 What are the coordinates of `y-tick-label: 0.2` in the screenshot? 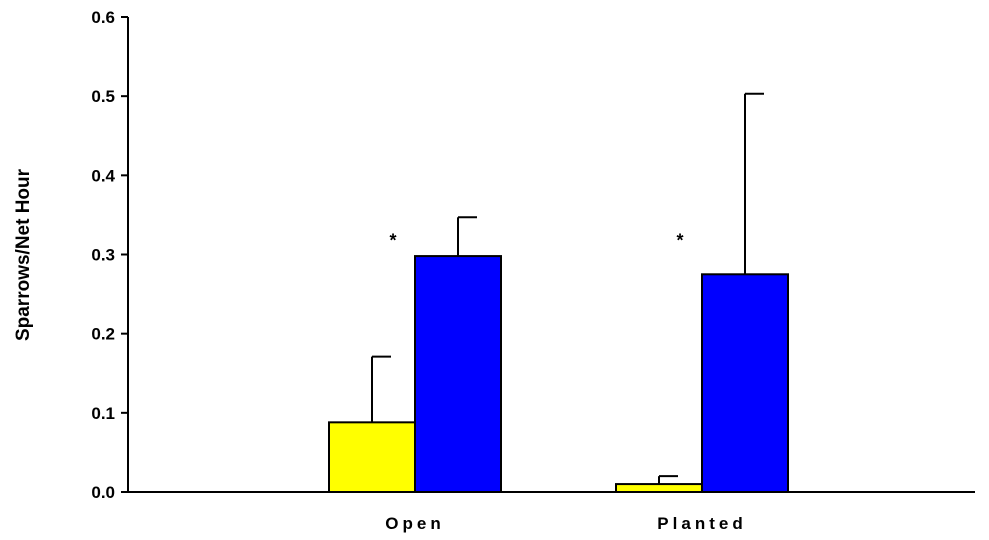 It's located at (103, 334).